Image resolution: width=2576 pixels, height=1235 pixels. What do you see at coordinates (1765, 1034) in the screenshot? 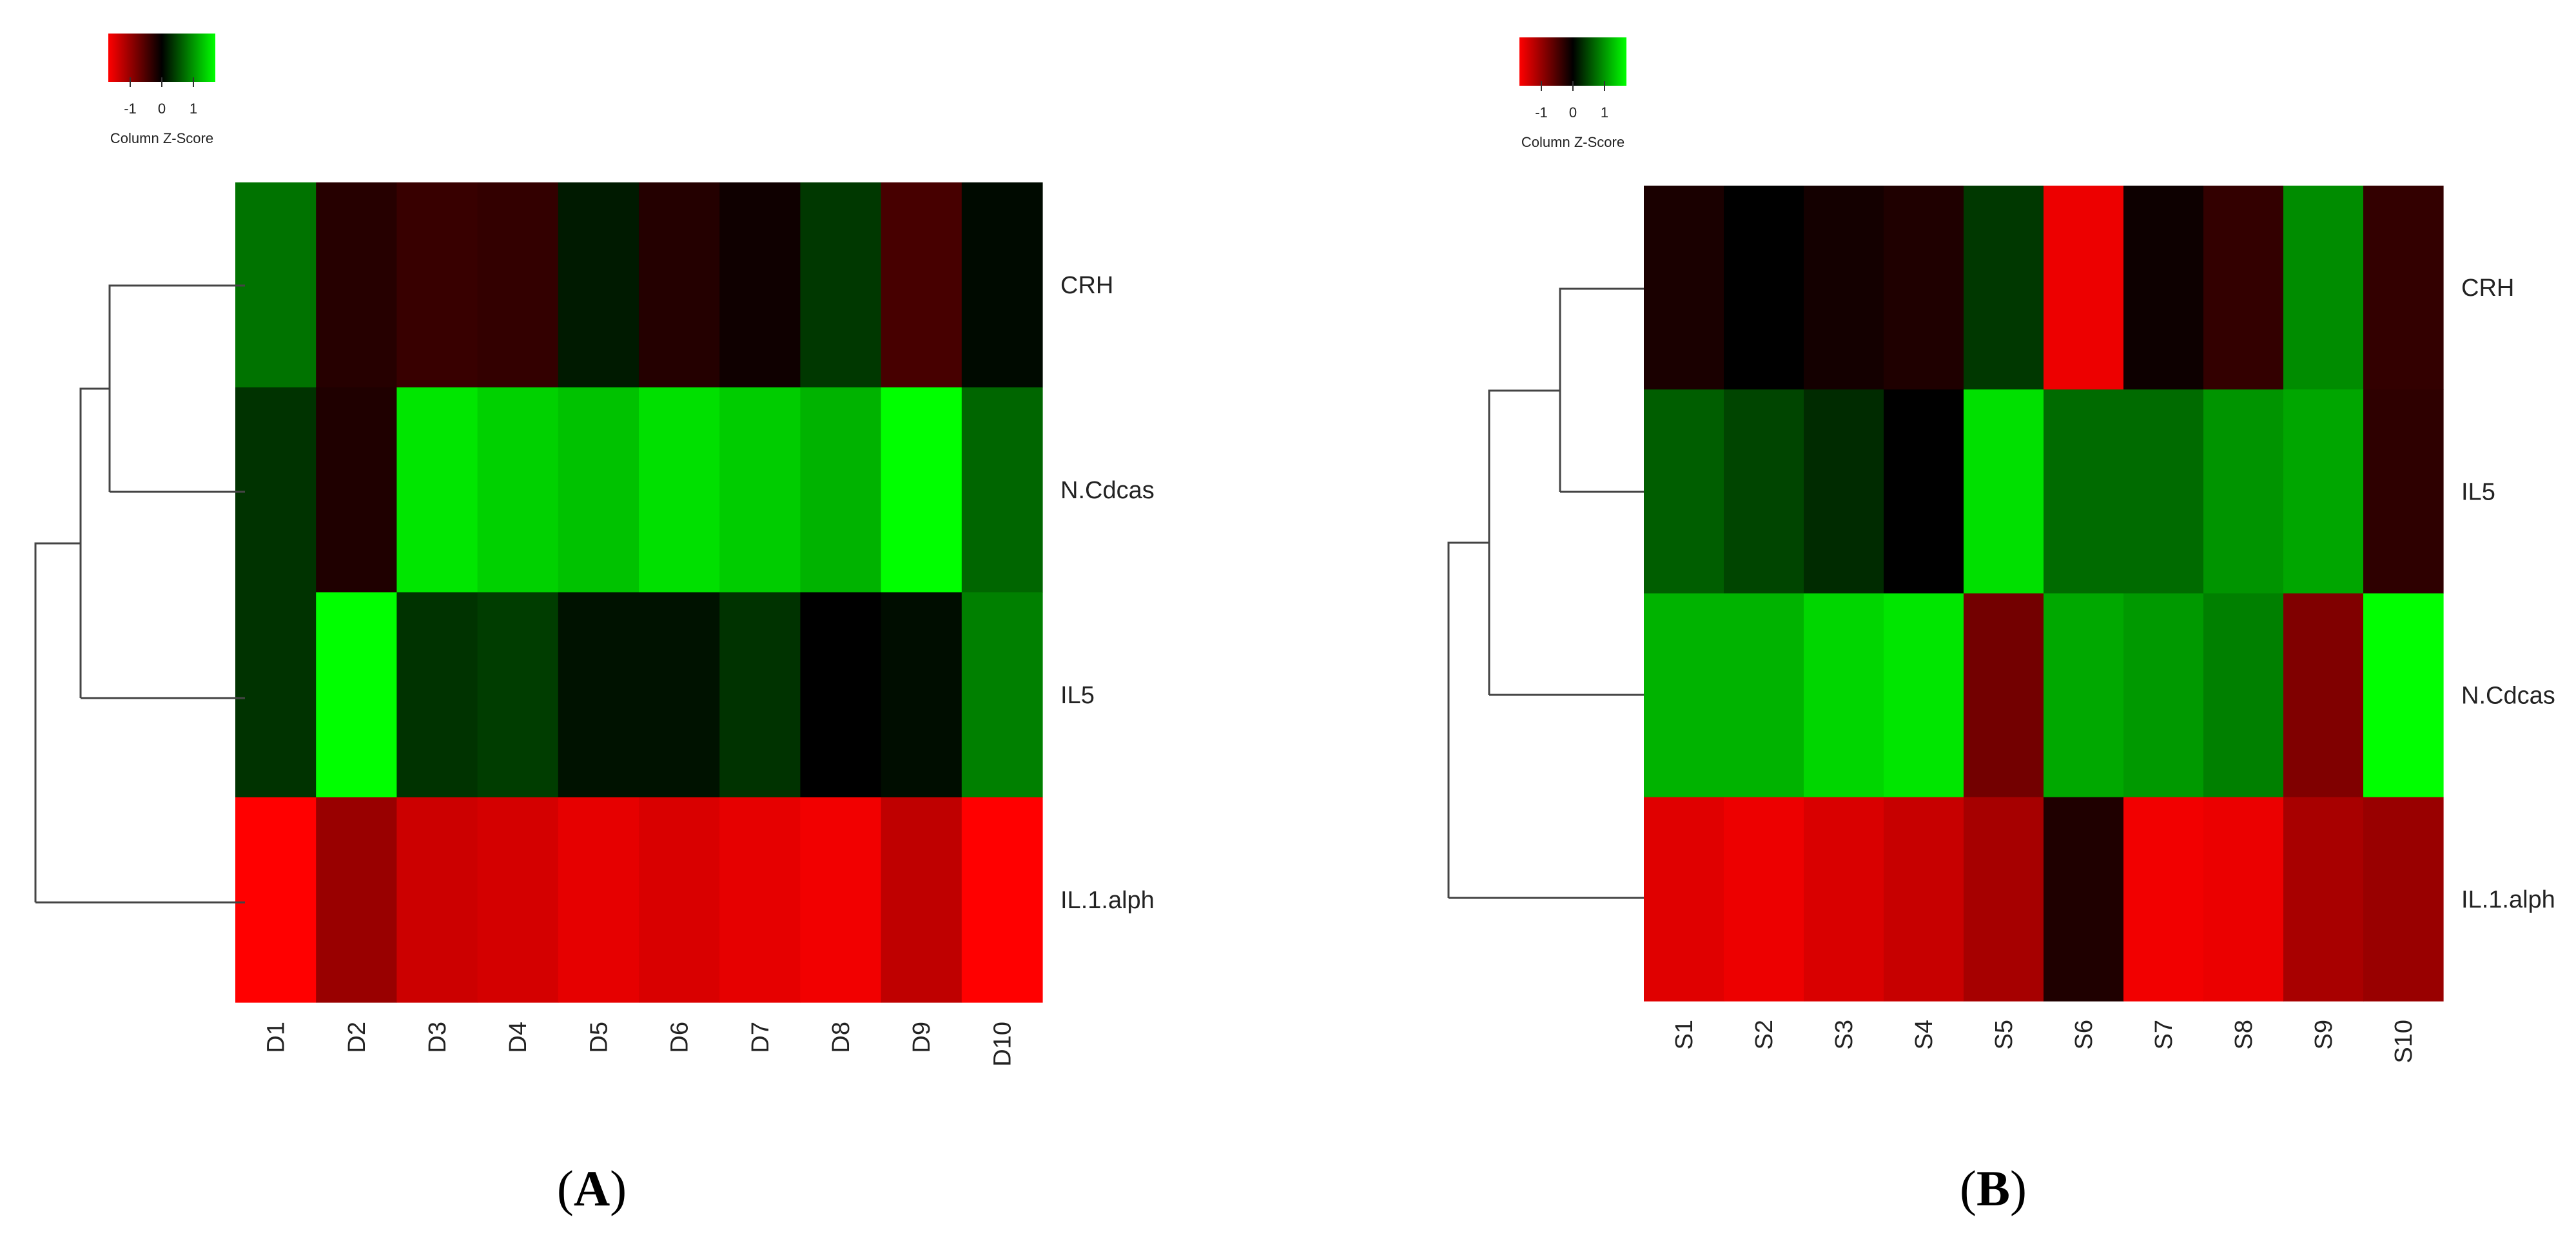
I see `column-label: S2` at bounding box center [1765, 1034].